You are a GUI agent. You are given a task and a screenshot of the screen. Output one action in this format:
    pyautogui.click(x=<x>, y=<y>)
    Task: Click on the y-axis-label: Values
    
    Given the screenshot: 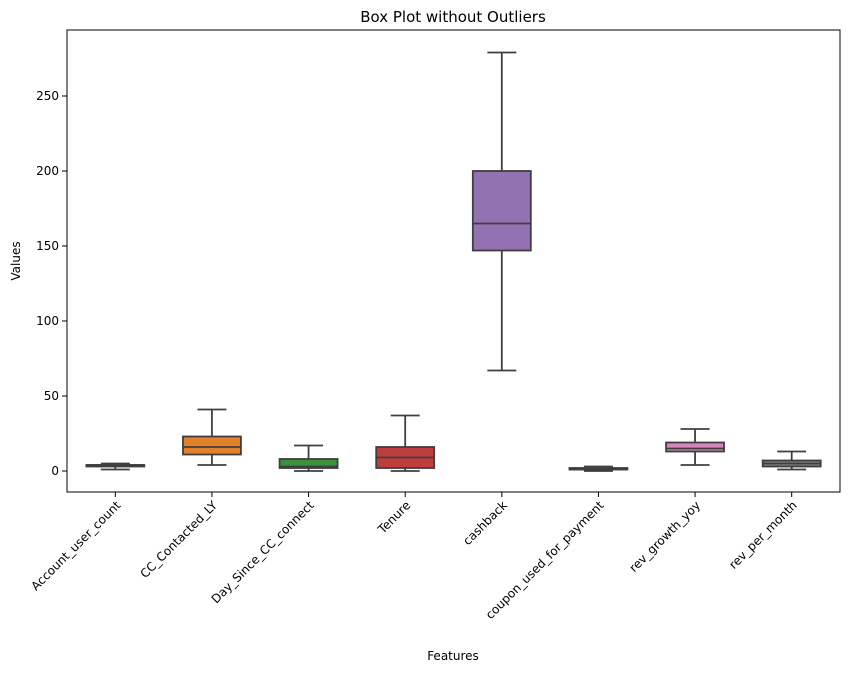 What is the action you would take?
    pyautogui.click(x=16, y=260)
    